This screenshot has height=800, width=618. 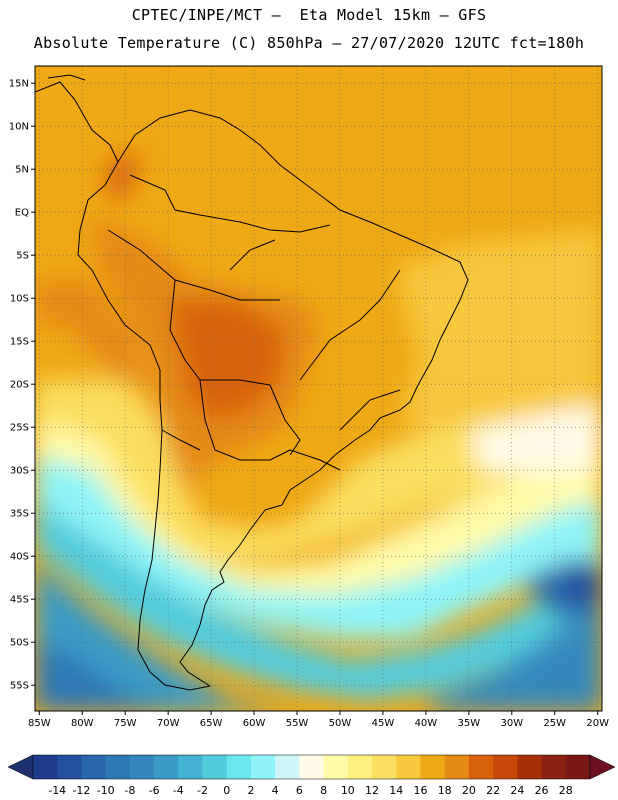 I want to click on lon-label: 55W, so click(x=297, y=723).